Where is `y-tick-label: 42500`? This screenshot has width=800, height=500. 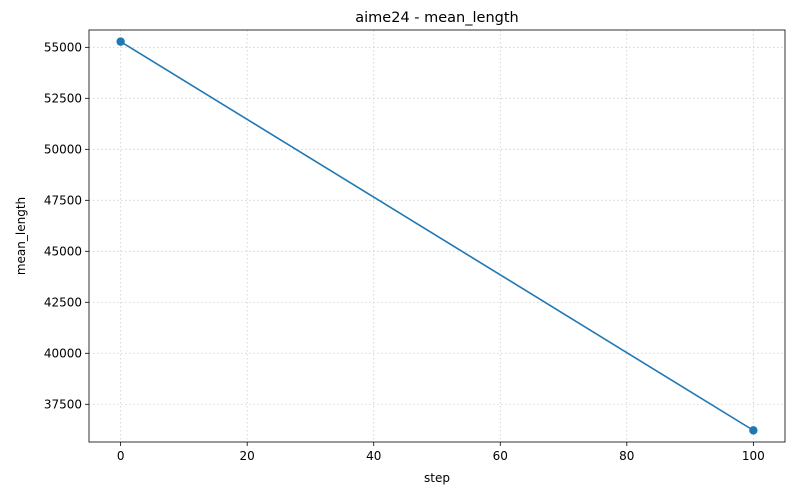 y-tick-label: 42500 is located at coordinates (63, 302).